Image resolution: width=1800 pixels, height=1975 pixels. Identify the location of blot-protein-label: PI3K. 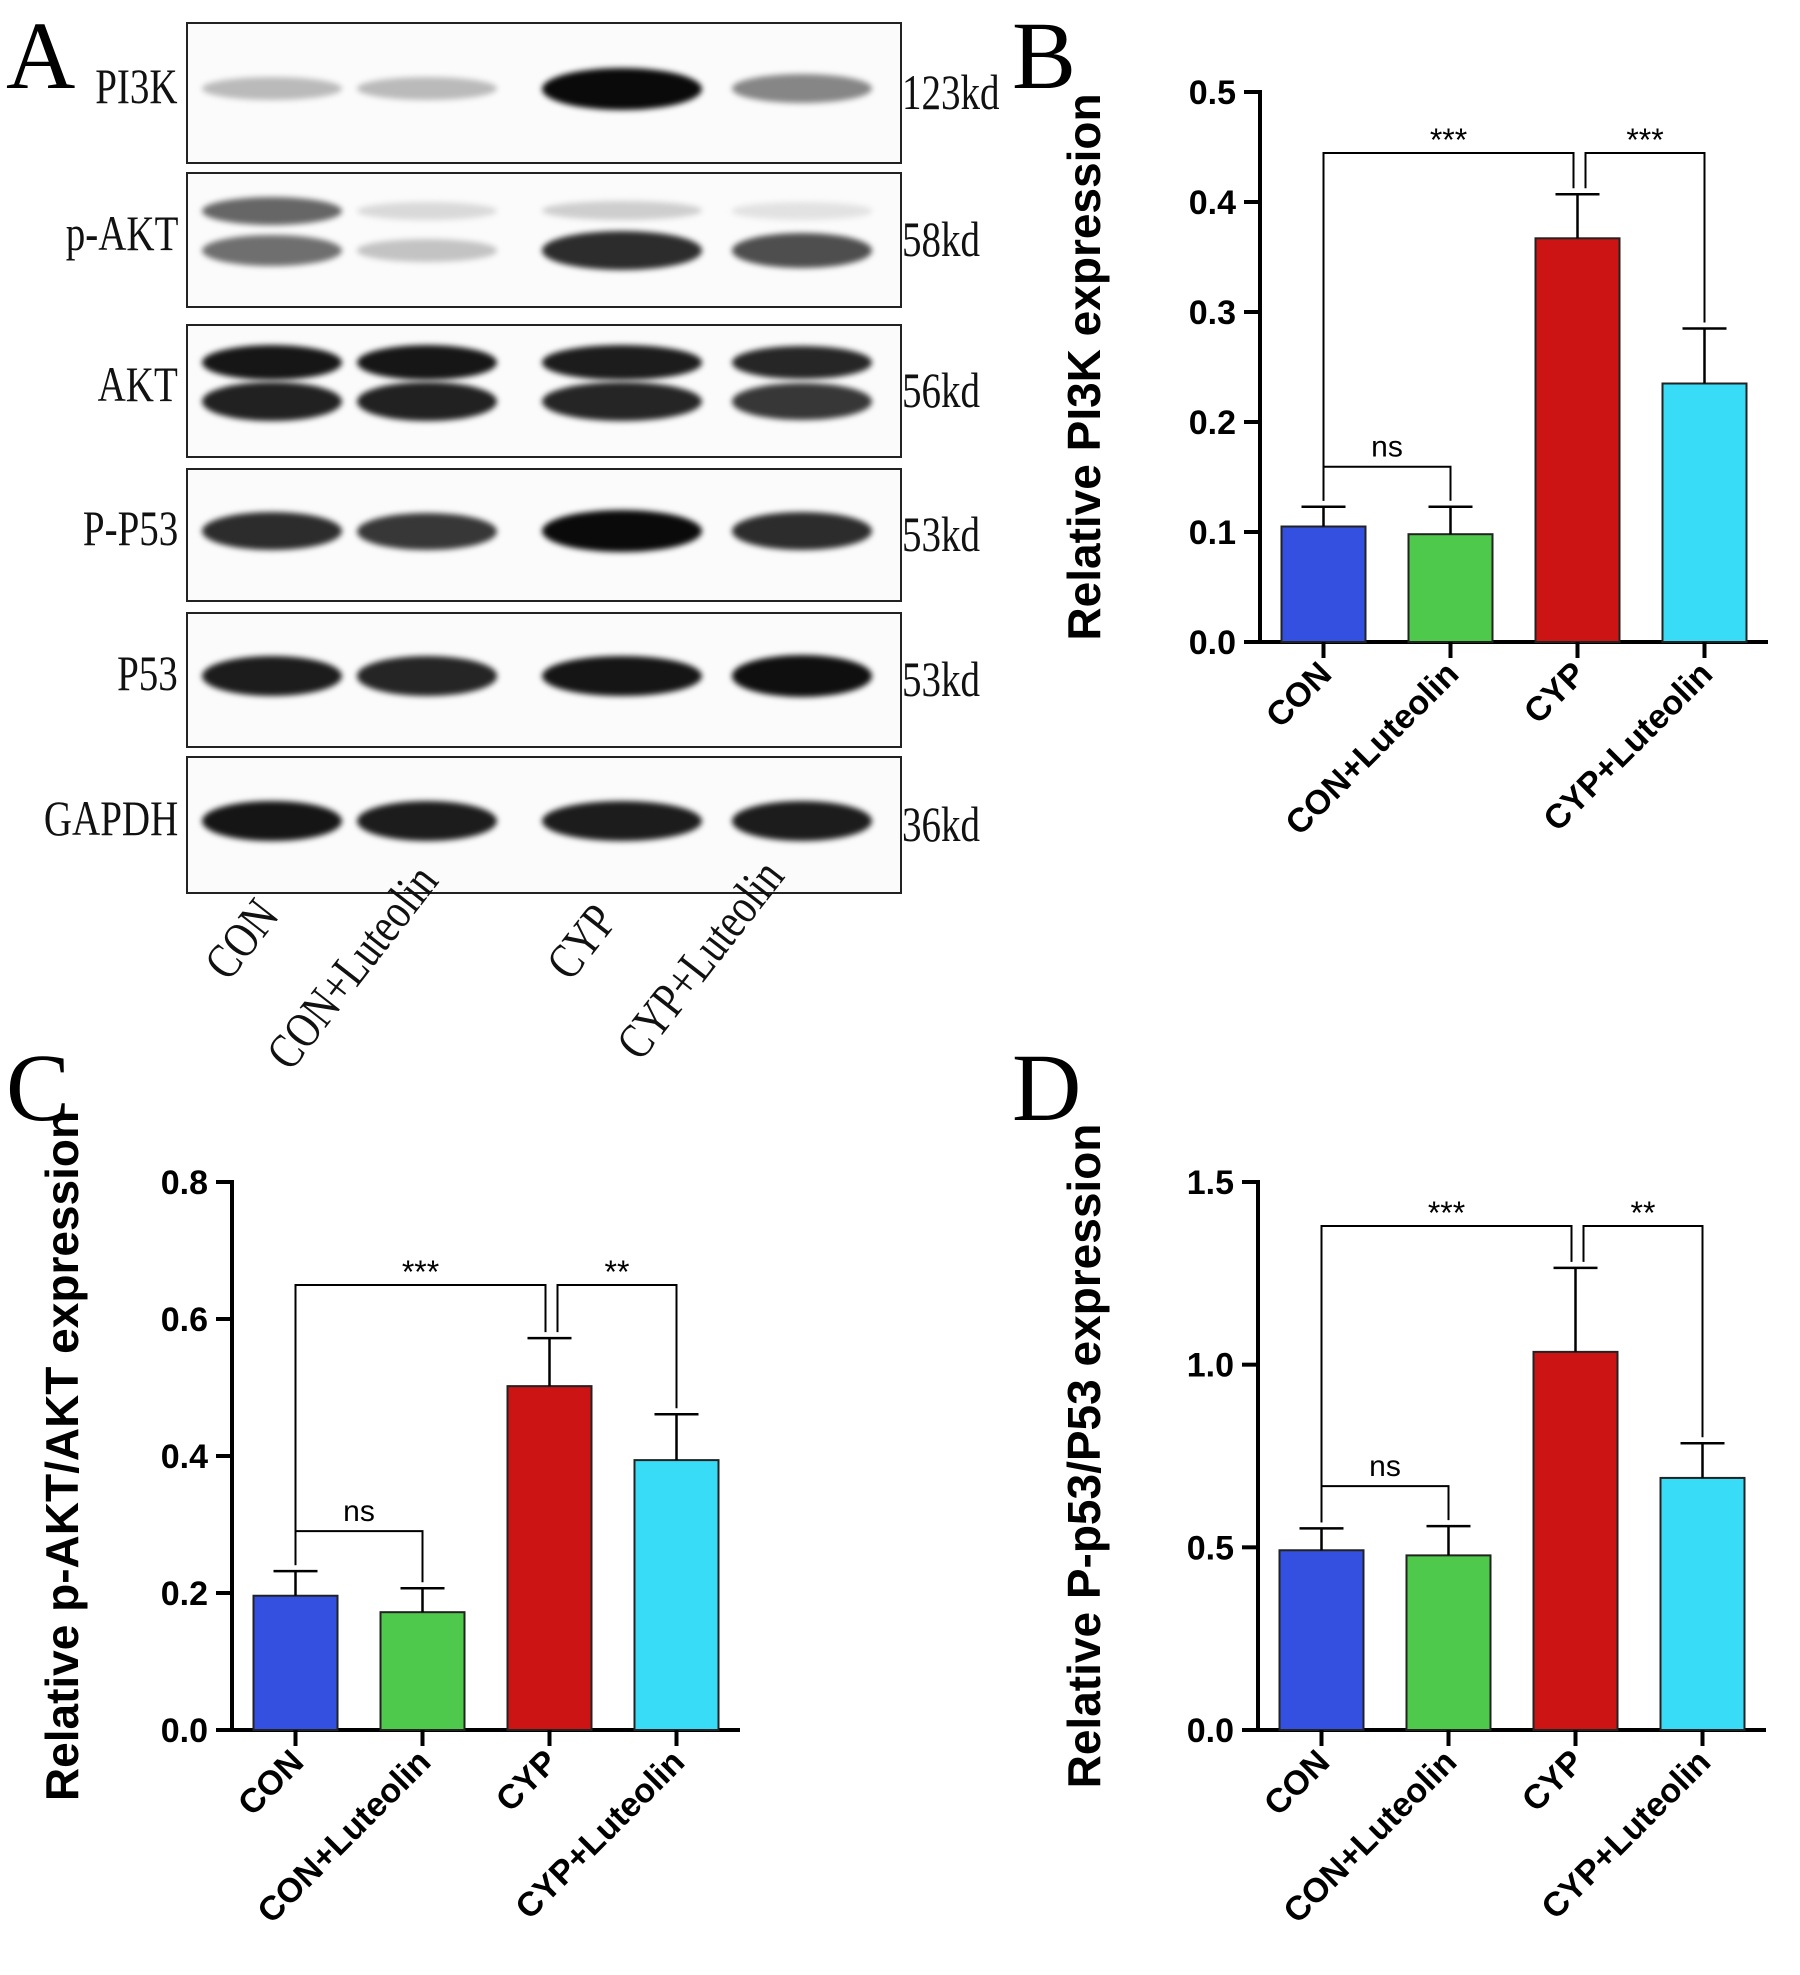
(136, 86).